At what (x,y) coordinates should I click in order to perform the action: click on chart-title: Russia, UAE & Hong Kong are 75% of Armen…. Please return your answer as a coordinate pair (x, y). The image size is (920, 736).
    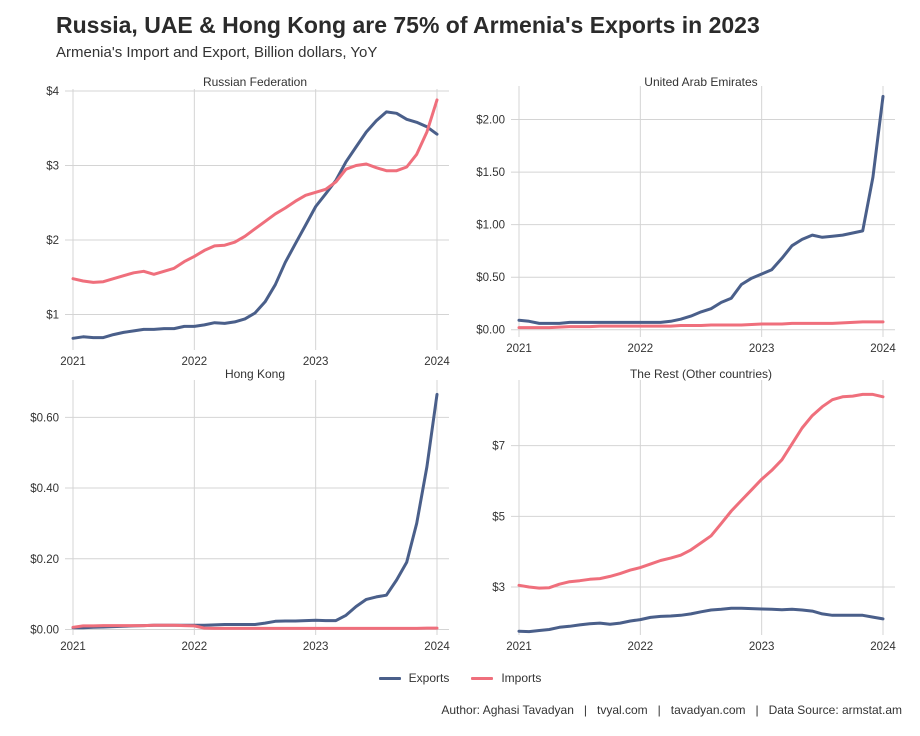
    Looking at the image, I should click on (408, 25).